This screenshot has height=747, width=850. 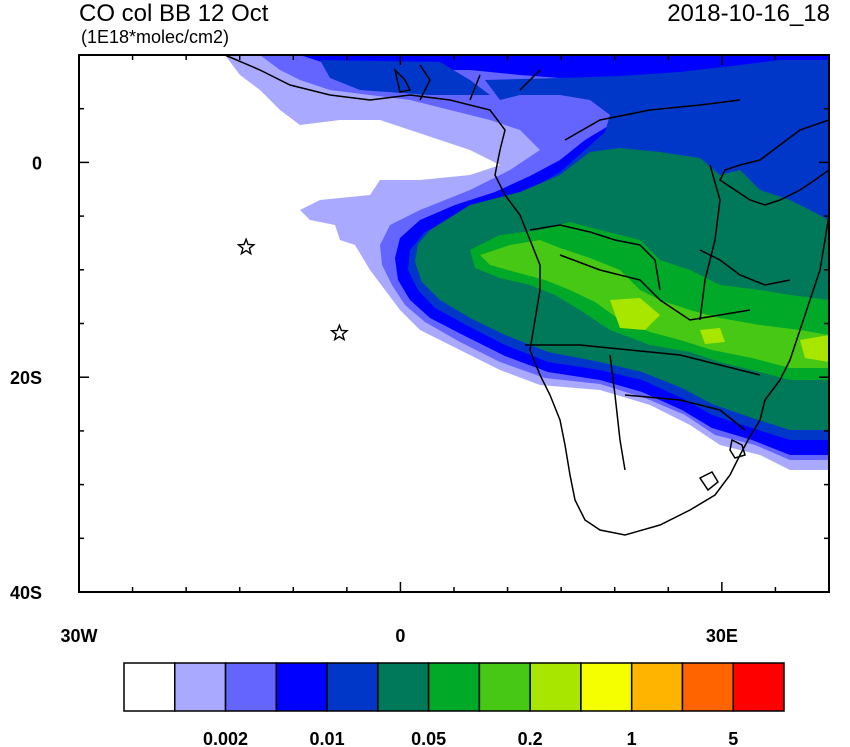 What do you see at coordinates (174, 13) in the screenshot?
I see `map-title: CO col BB 12 Oct` at bounding box center [174, 13].